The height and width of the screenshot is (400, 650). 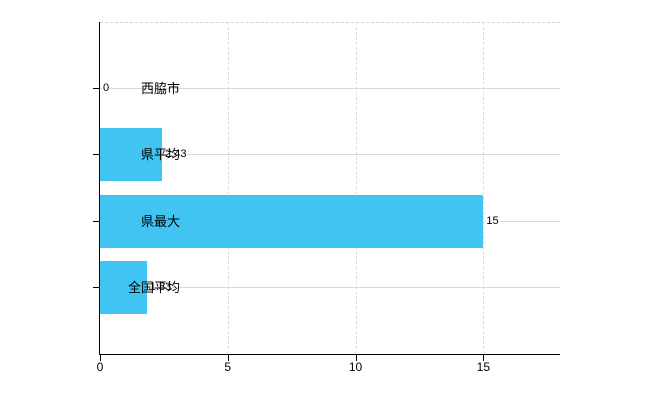 What do you see at coordinates (492, 220) in the screenshot?
I see `bar-value-label: 15` at bounding box center [492, 220].